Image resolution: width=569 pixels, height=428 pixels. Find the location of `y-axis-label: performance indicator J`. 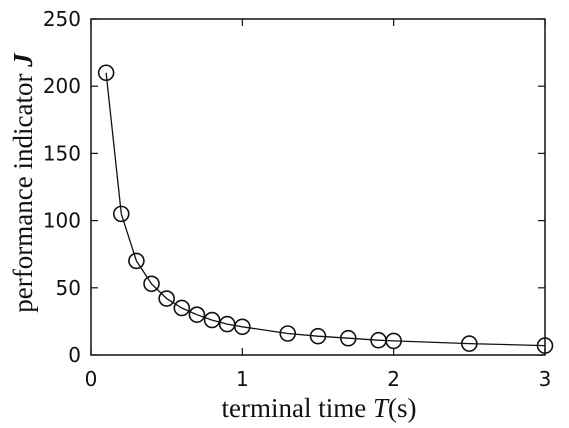

y-axis-label: performance indicator J is located at coordinates (23, 182).